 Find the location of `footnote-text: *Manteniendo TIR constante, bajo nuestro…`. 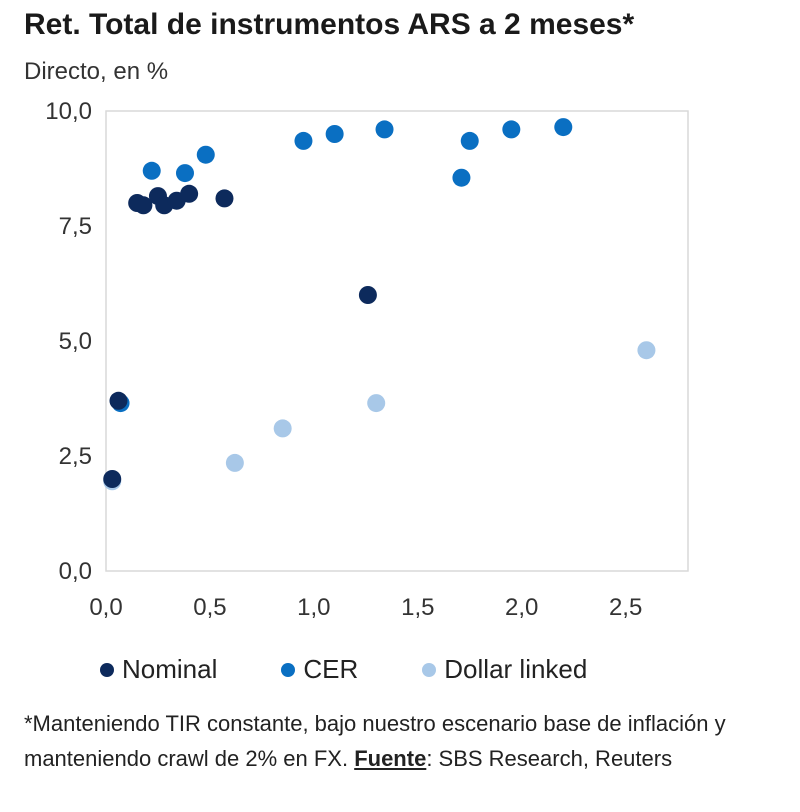

footnote-text: *Manteniendo TIR constante, bajo nuestro… is located at coordinates (375, 741).